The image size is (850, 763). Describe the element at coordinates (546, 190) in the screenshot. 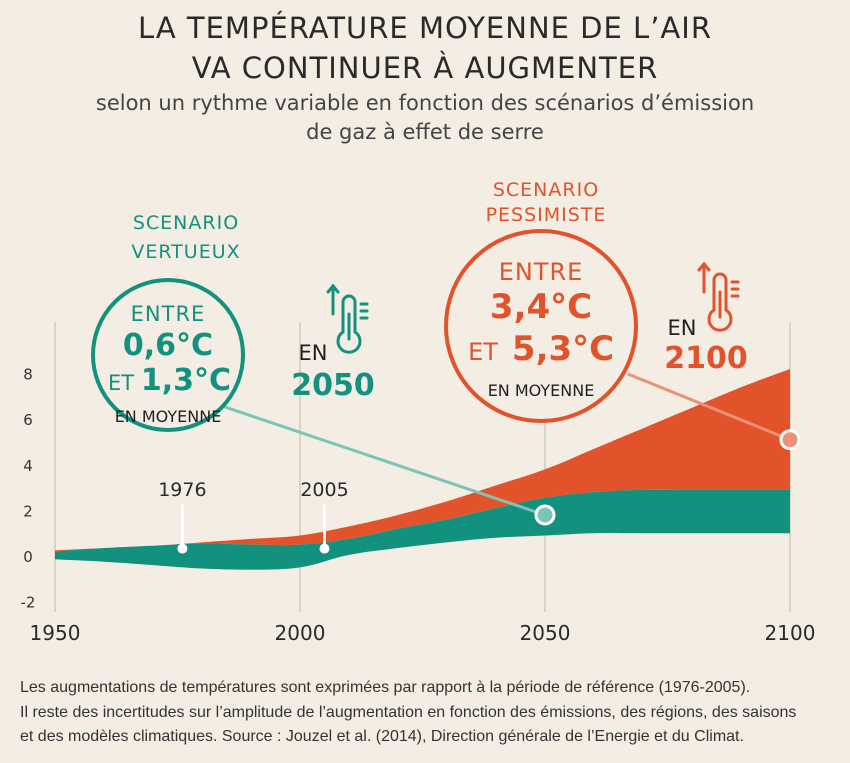

I see `callout-heading-1-pessimiste: SCENARIO` at that location.